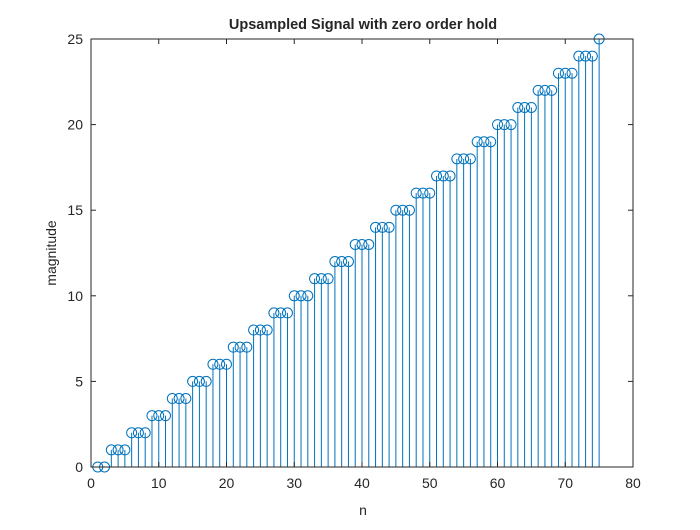 This screenshot has width=700, height=530. What do you see at coordinates (498, 483) in the screenshot?
I see `x-tick-label: 60` at bounding box center [498, 483].